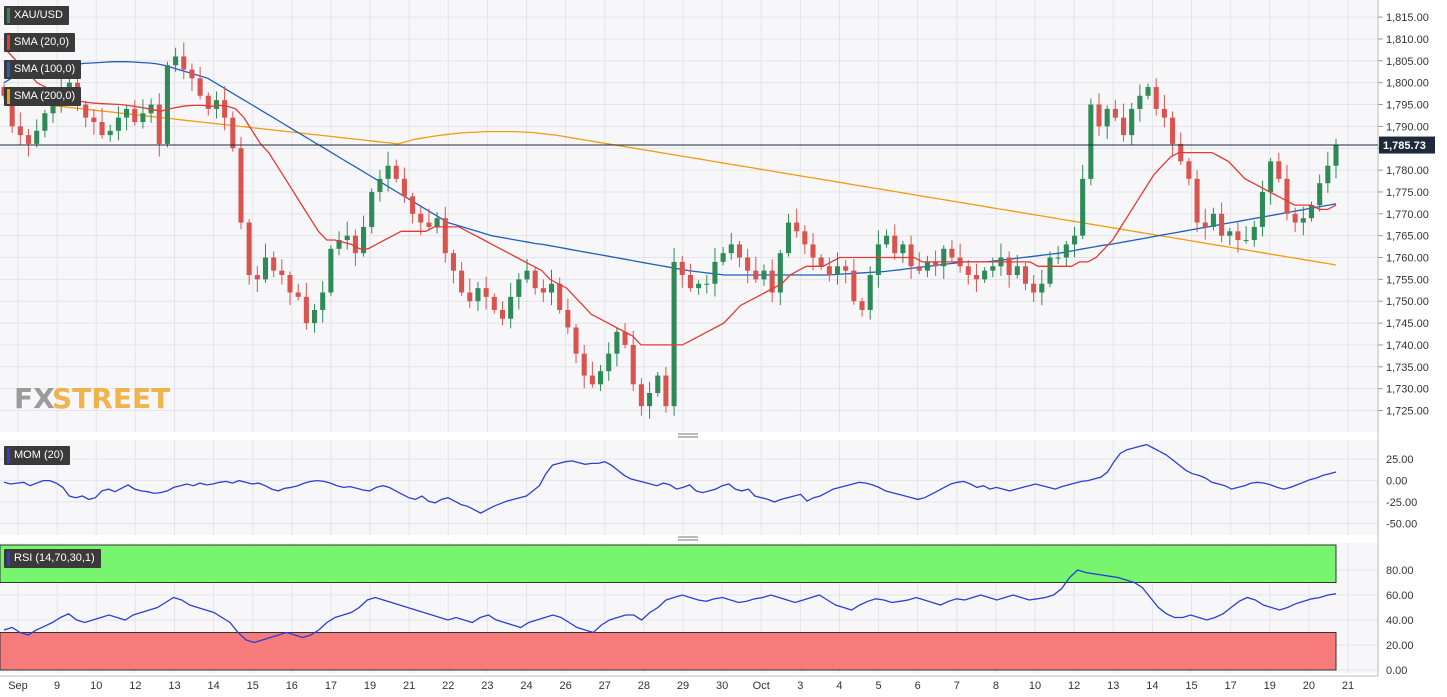  What do you see at coordinates (1407, 84) in the screenshot?
I see `price-tick-label: 1,800.00` at bounding box center [1407, 84].